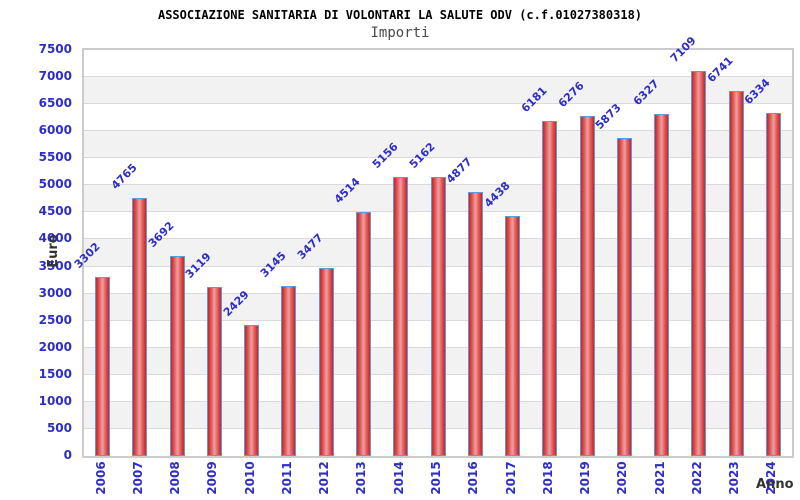 This screenshot has width=800, height=500. What do you see at coordinates (547, 478) in the screenshot?
I see `x-tick-label: 2018` at bounding box center [547, 478].